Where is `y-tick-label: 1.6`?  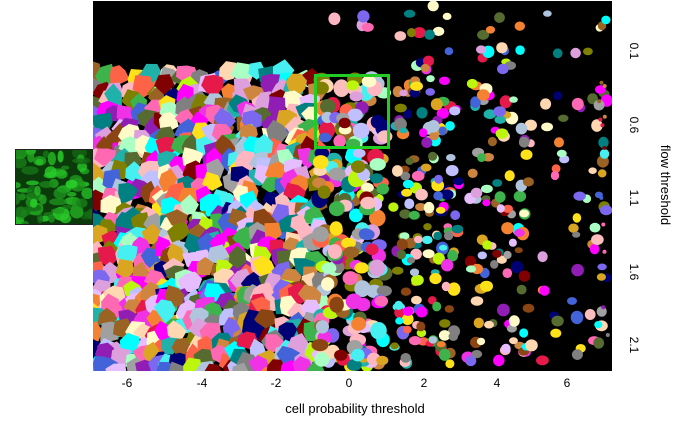
y-tick-label: 1.6 is located at coordinates (634, 272).